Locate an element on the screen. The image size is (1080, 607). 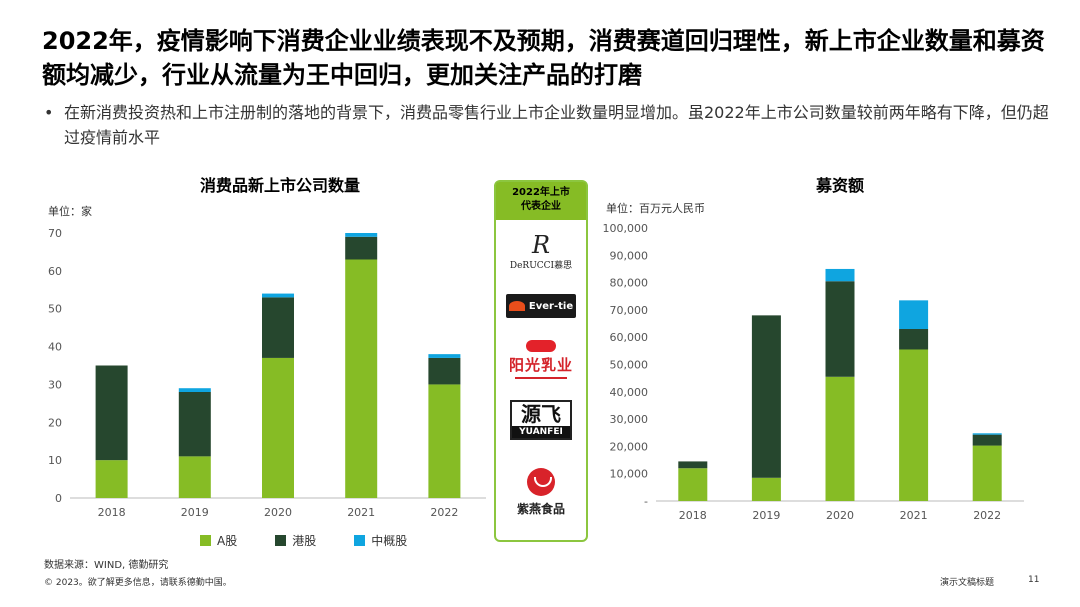
ever-tie-badge: Ever-tie is located at coordinates (541, 306).